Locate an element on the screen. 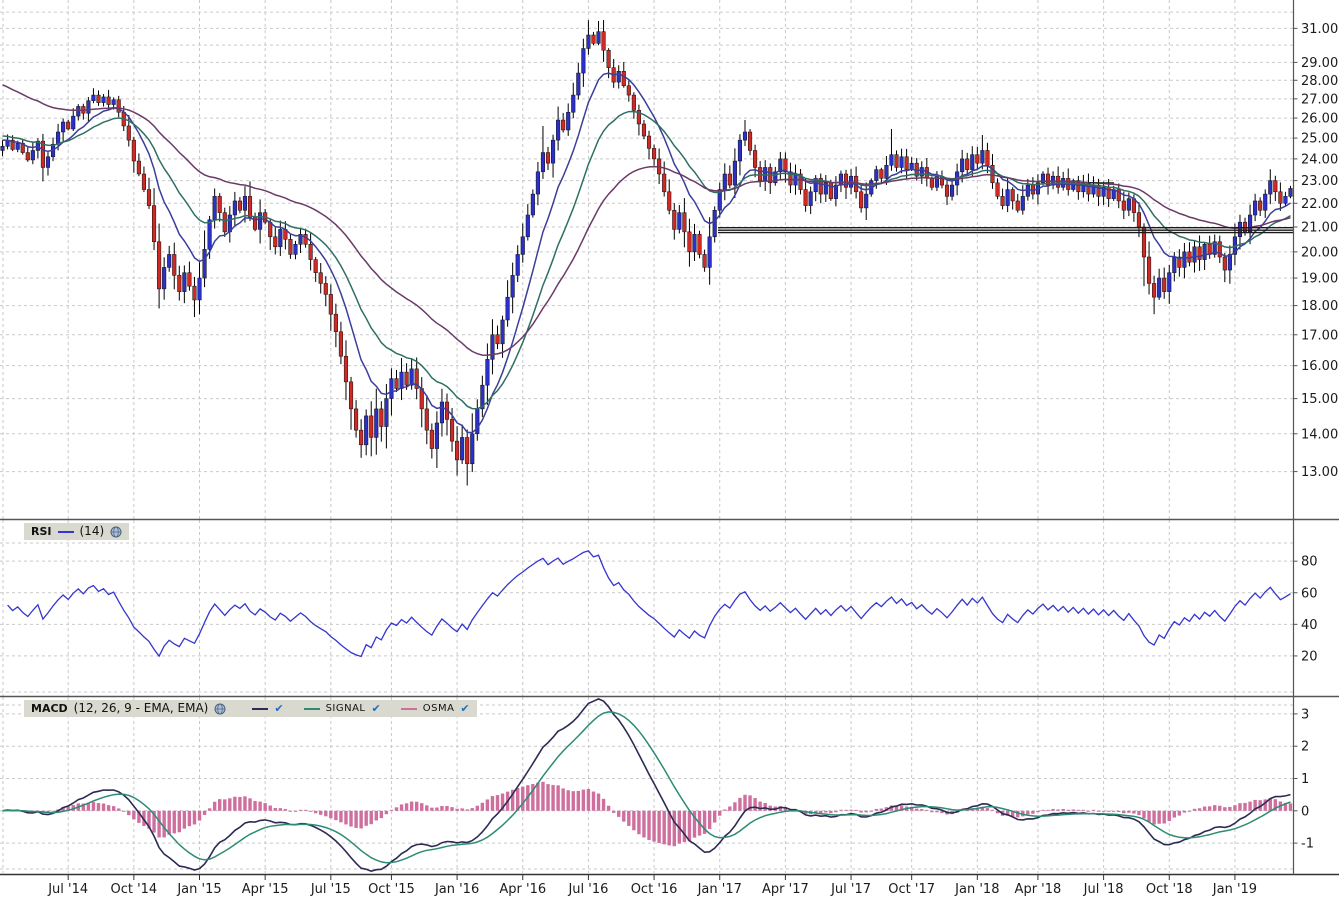 The width and height of the screenshot is (1339, 901). svg-text: Oct '18 is located at coordinates (1169, 889).